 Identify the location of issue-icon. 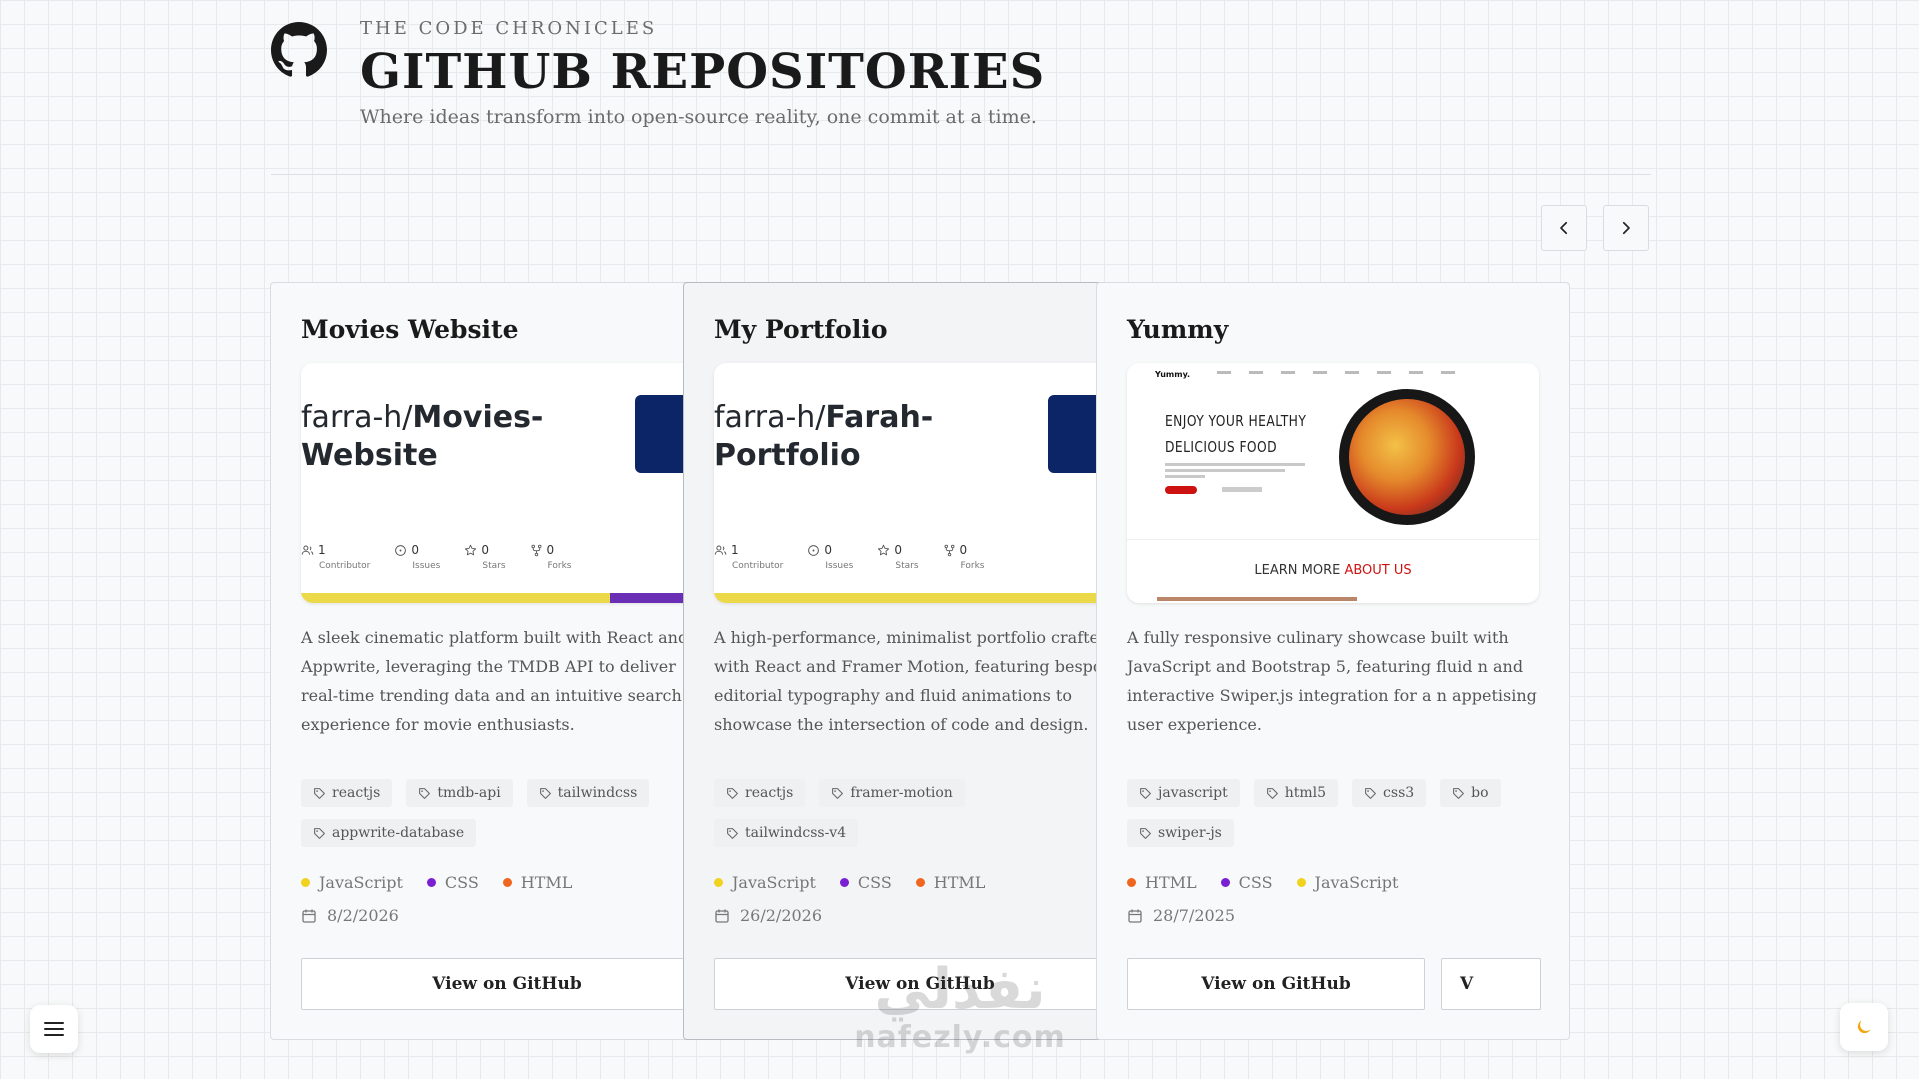
(814, 550).